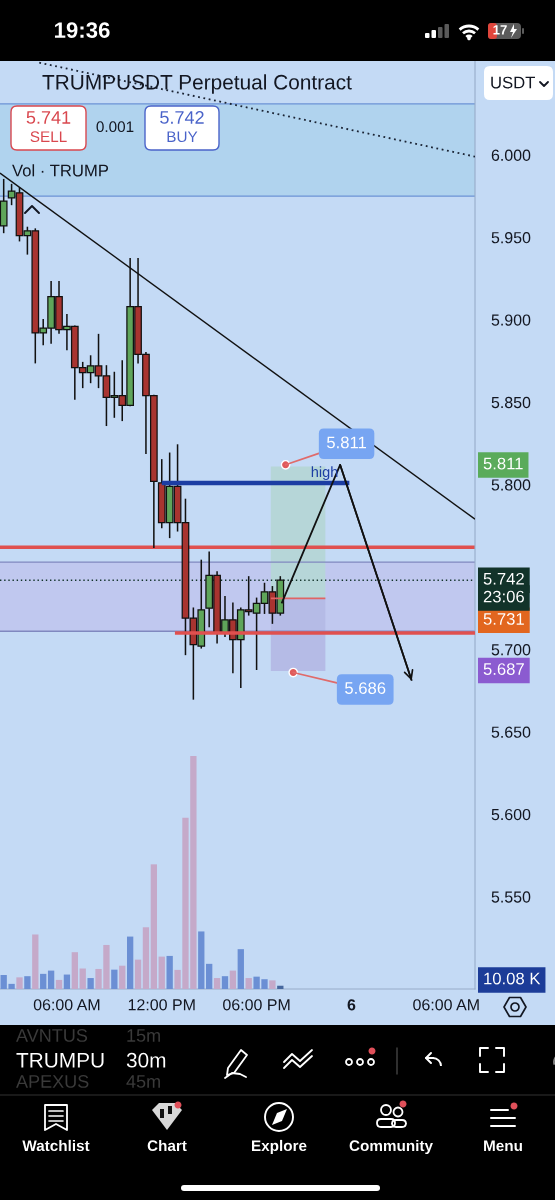 The image size is (555, 1200). What do you see at coordinates (143, 1081) in the screenshot?
I see `text: 45m` at bounding box center [143, 1081].